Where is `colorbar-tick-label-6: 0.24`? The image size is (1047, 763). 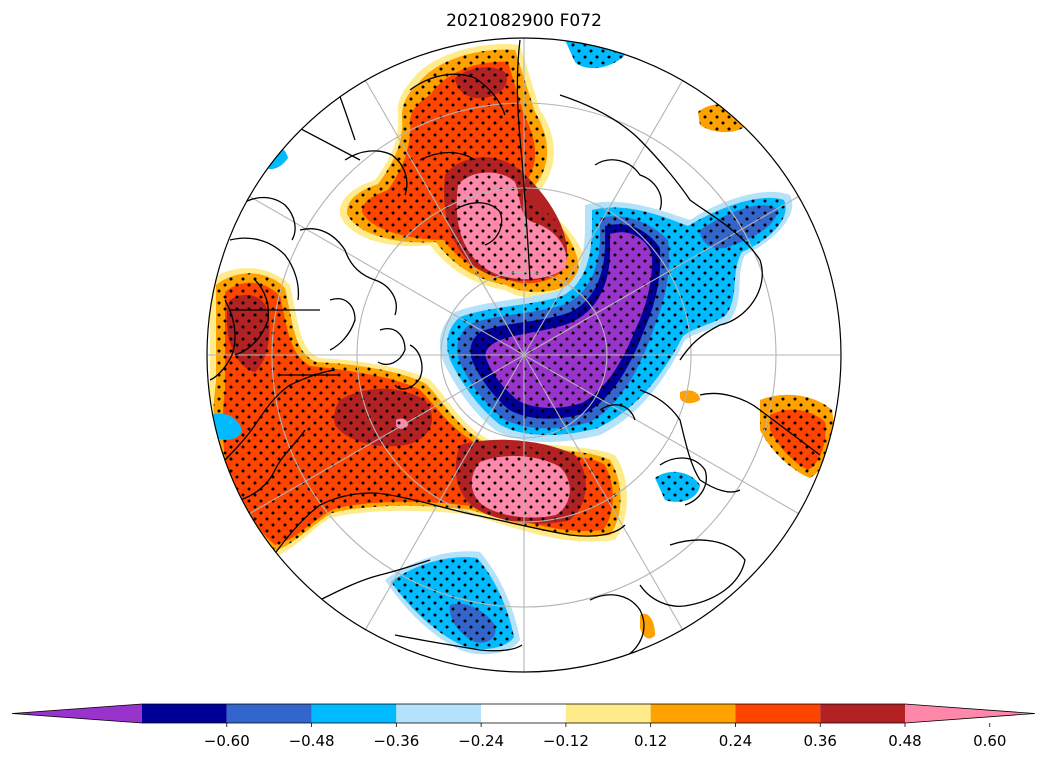
colorbar-tick-label-6: 0.24 is located at coordinates (735, 741).